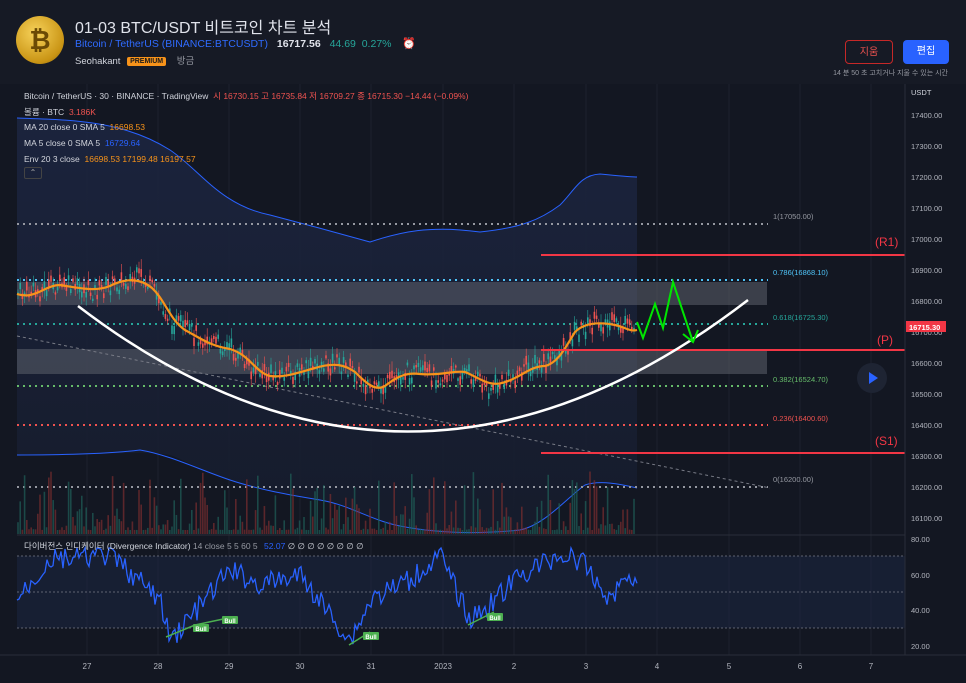 This screenshot has width=966, height=683. What do you see at coordinates (495, 617) in the screenshot?
I see `bull-label: Bull` at bounding box center [495, 617].